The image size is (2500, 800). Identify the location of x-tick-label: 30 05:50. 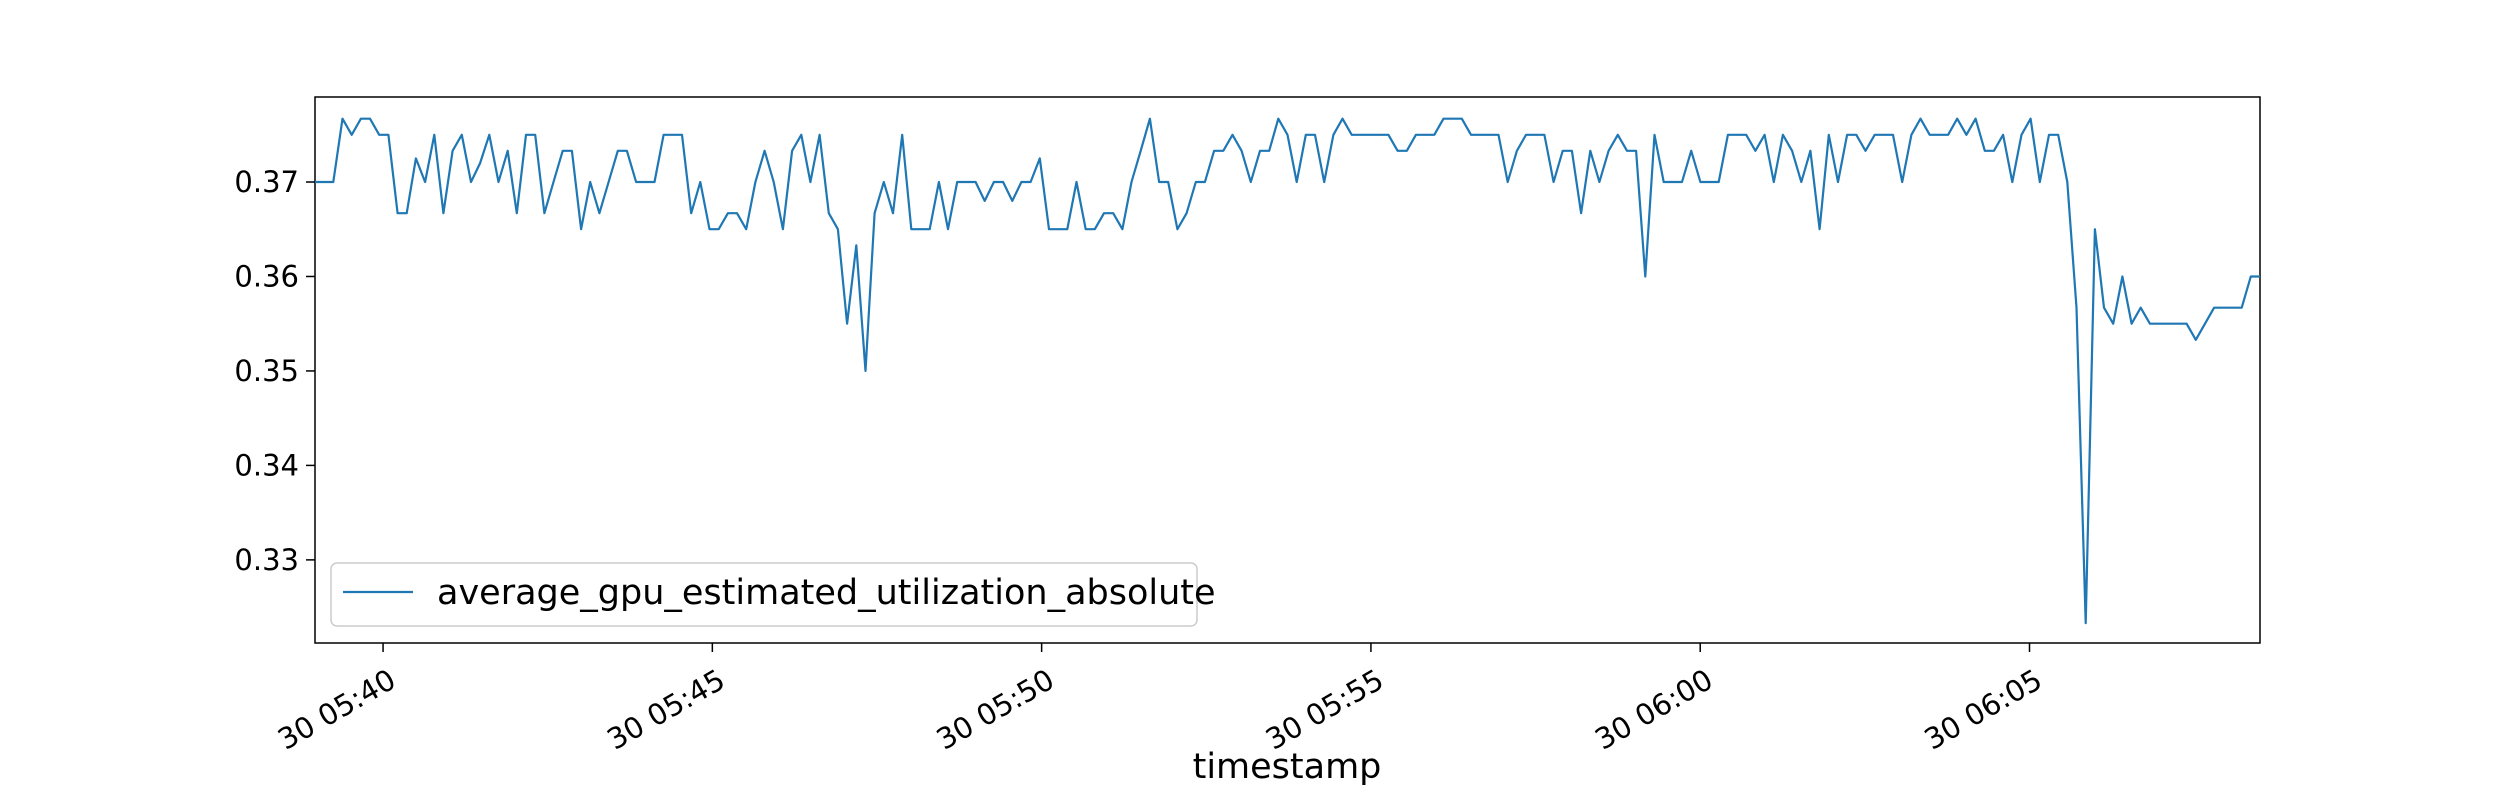
(995, 709).